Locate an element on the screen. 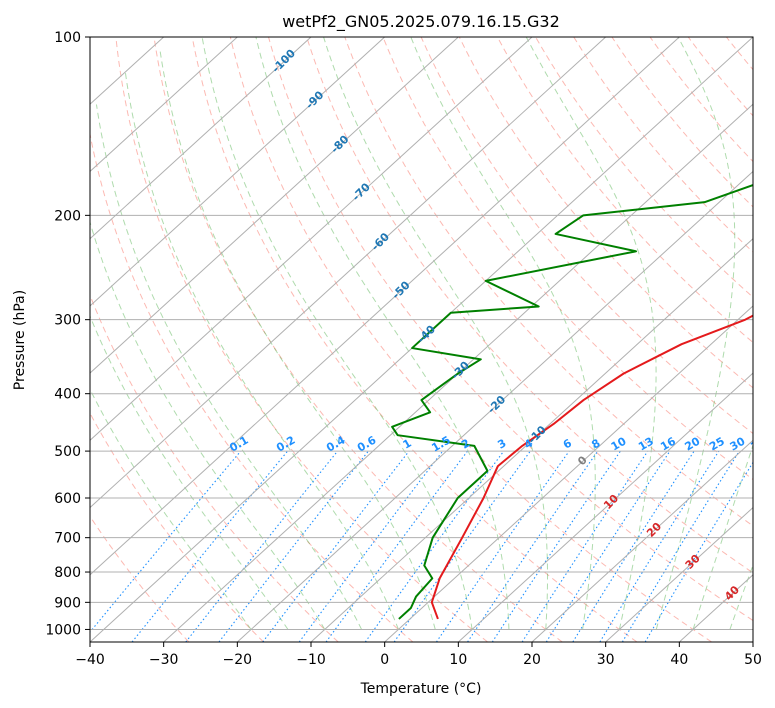  x-tick-label: 10 is located at coordinates (458, 660).